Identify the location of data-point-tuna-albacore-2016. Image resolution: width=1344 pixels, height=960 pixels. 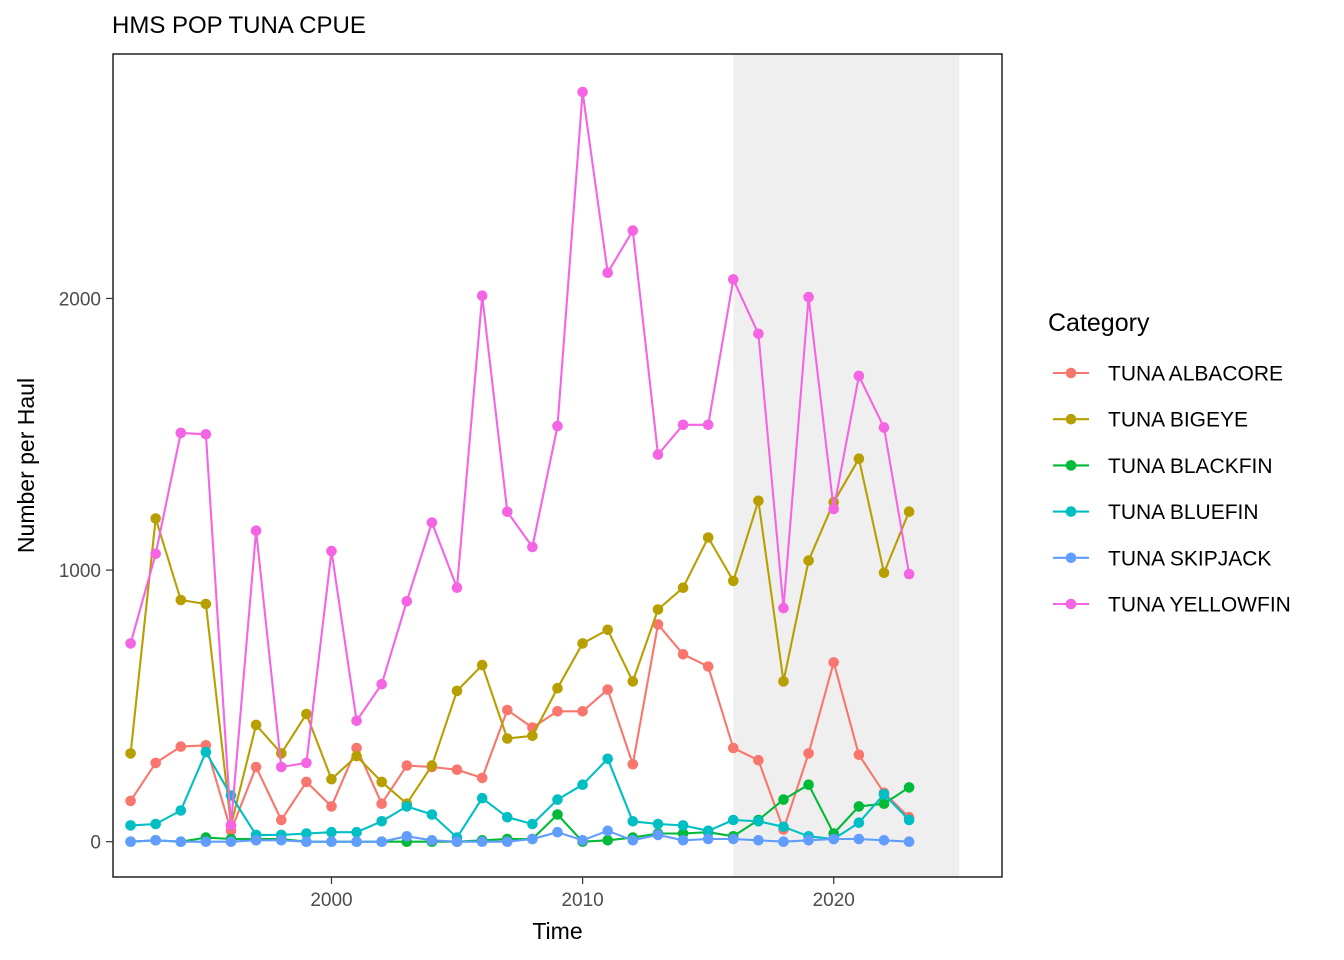
(733, 748).